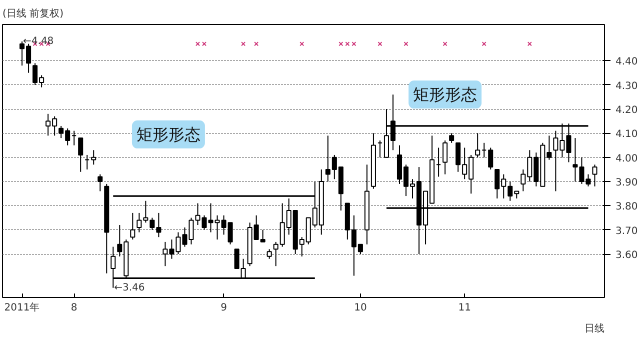 The width and height of the screenshot is (640, 339). Describe the element at coordinates (38, 41) in the screenshot. I see `annotation: ←4.48` at that location.